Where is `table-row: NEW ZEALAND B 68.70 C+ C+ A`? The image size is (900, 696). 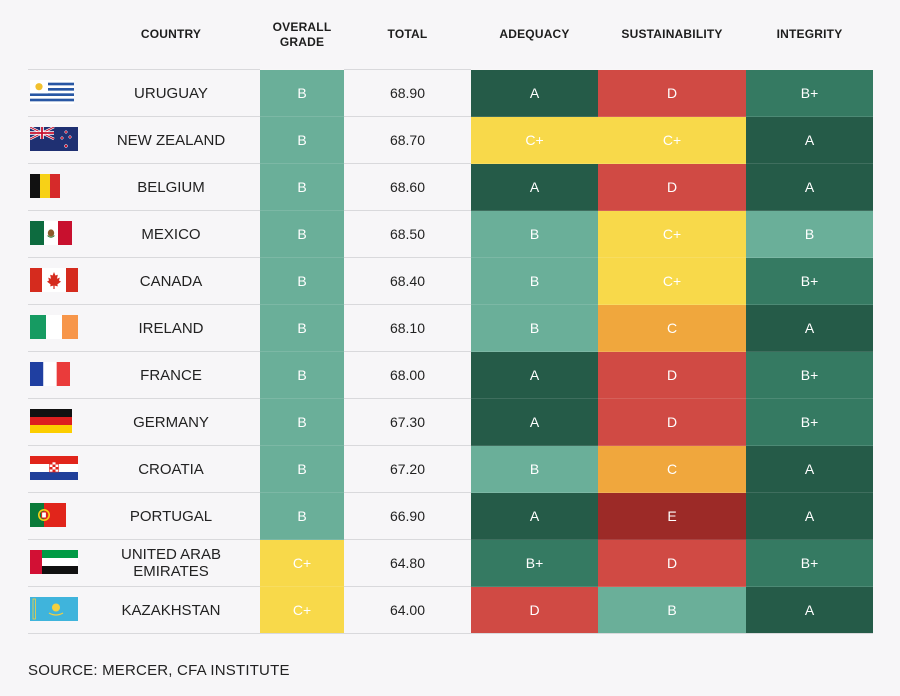 table-row: NEW ZEALAND B 68.70 C+ C+ A is located at coordinates (450, 140).